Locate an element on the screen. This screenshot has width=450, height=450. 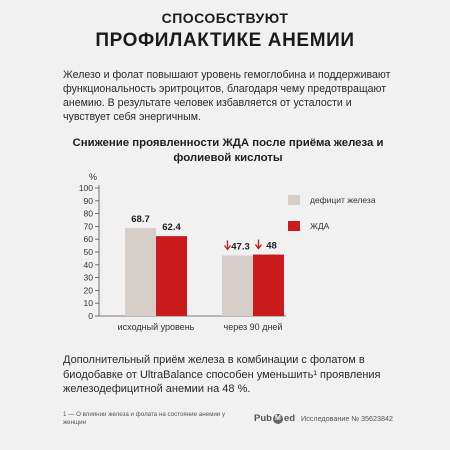
y-tick-label: 50 is located at coordinates (89, 252).